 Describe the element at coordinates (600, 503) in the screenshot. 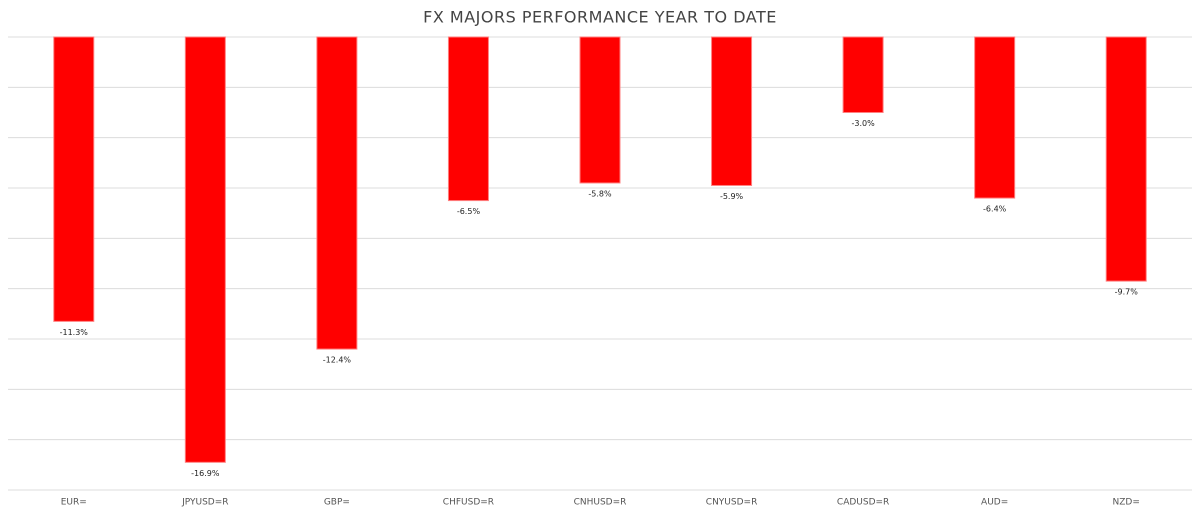

I see `x-tick-label: CNHUSD=R` at that location.